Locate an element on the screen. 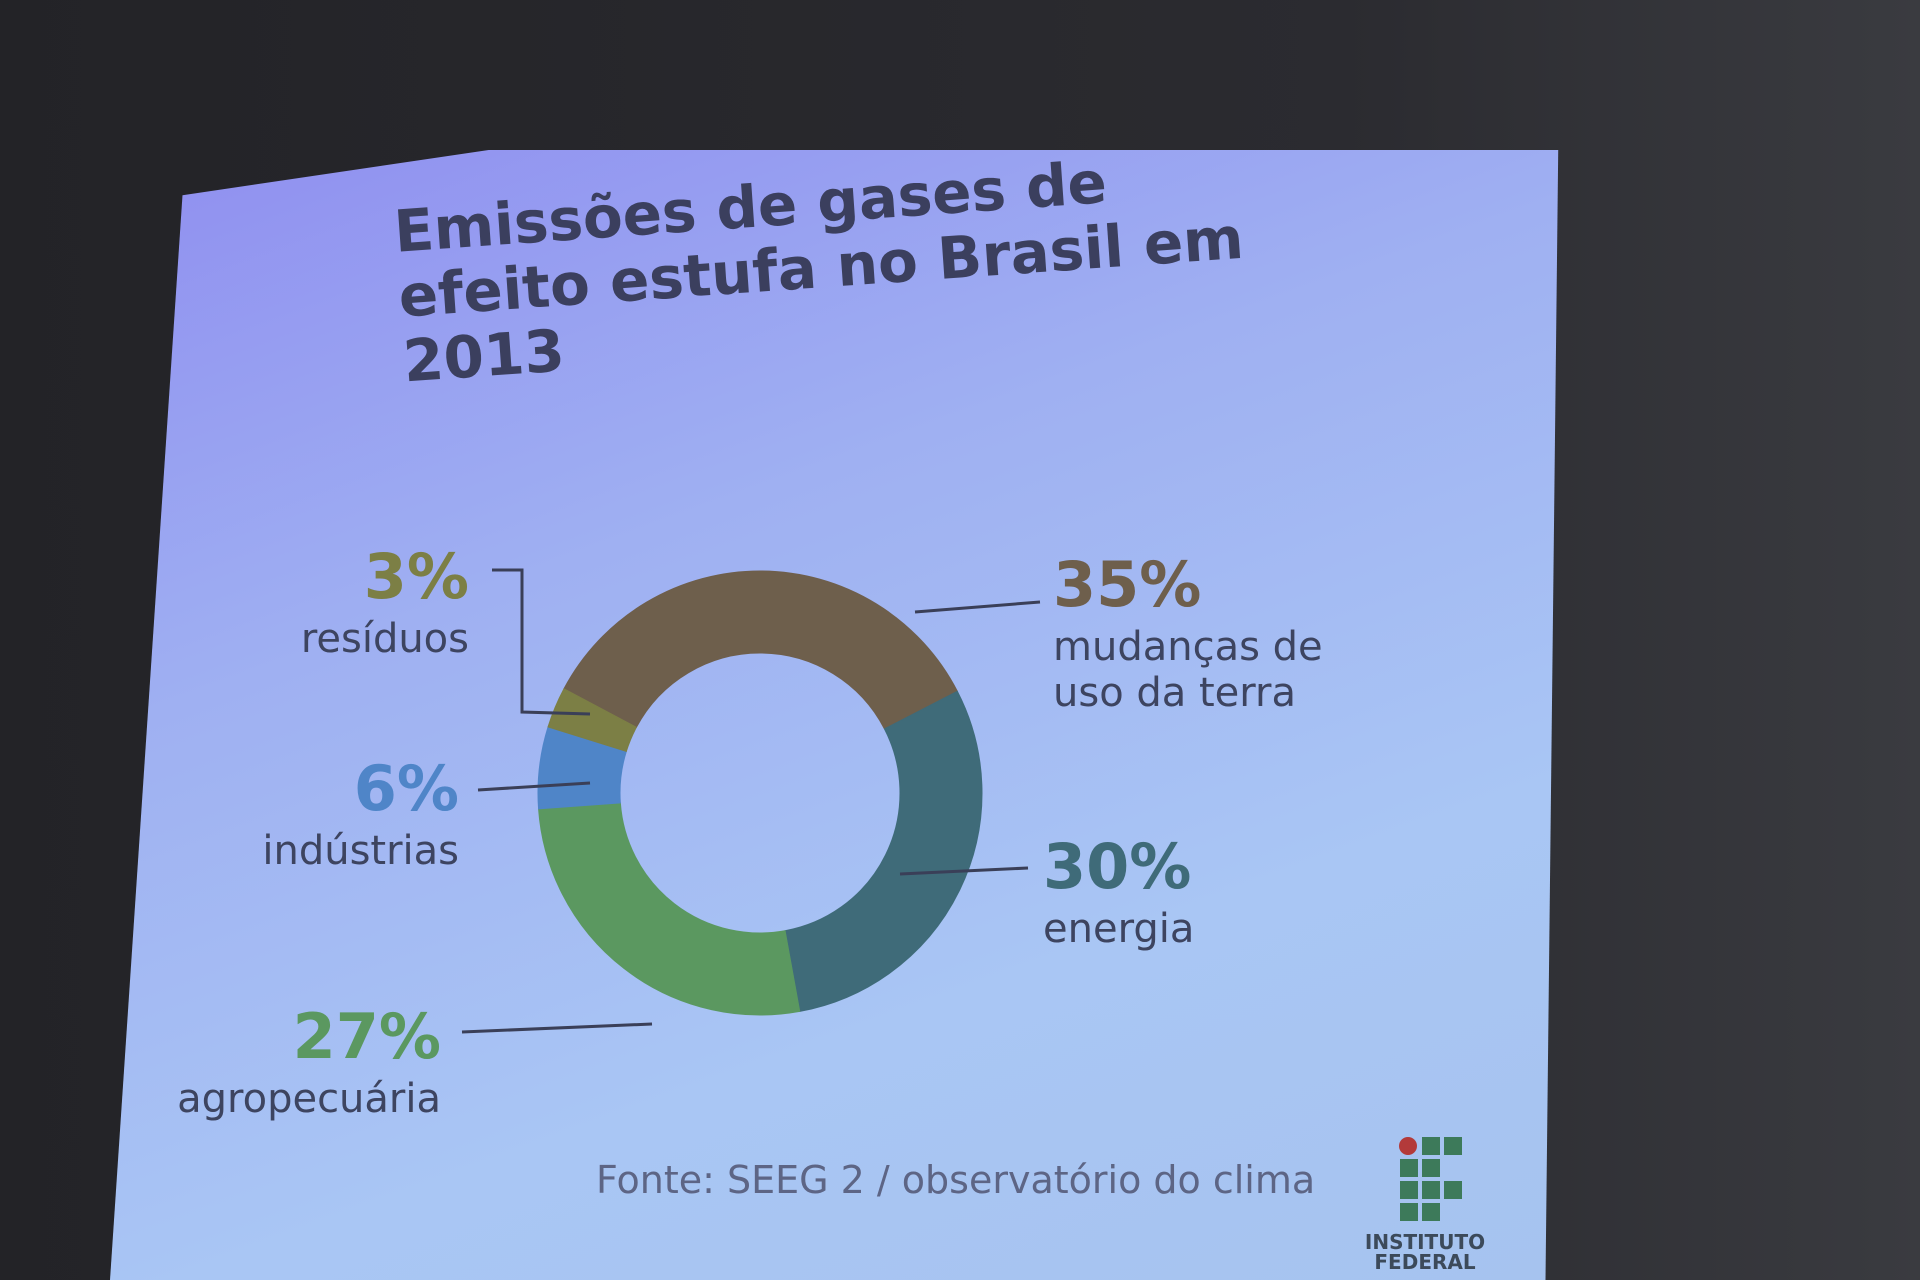  value-label: 27% is located at coordinates (366, 1036).